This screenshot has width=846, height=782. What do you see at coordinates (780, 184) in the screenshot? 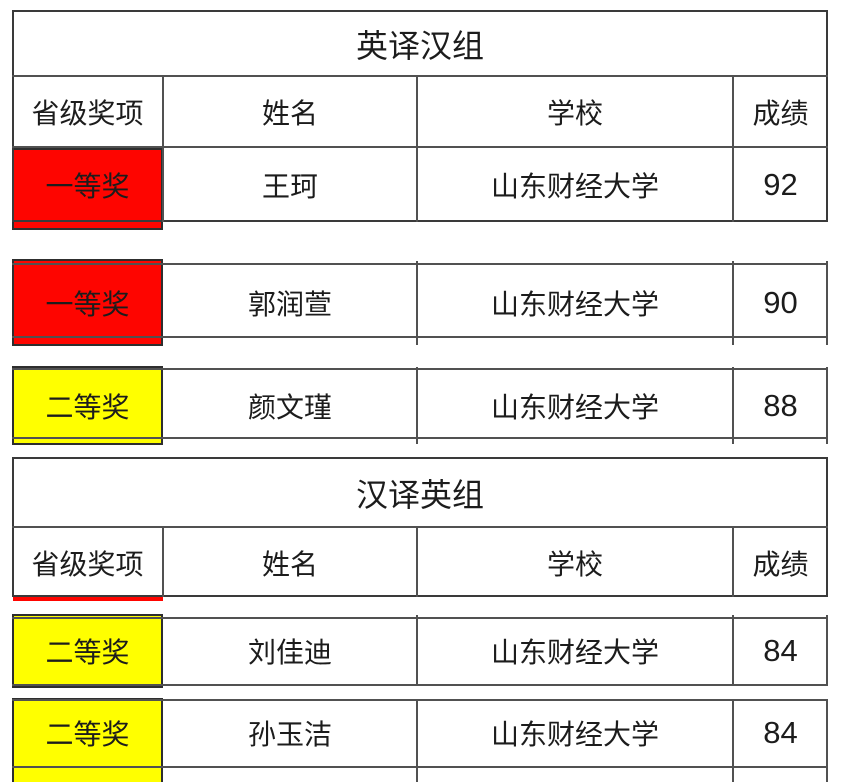
I see `score-cell: 92` at bounding box center [780, 184].